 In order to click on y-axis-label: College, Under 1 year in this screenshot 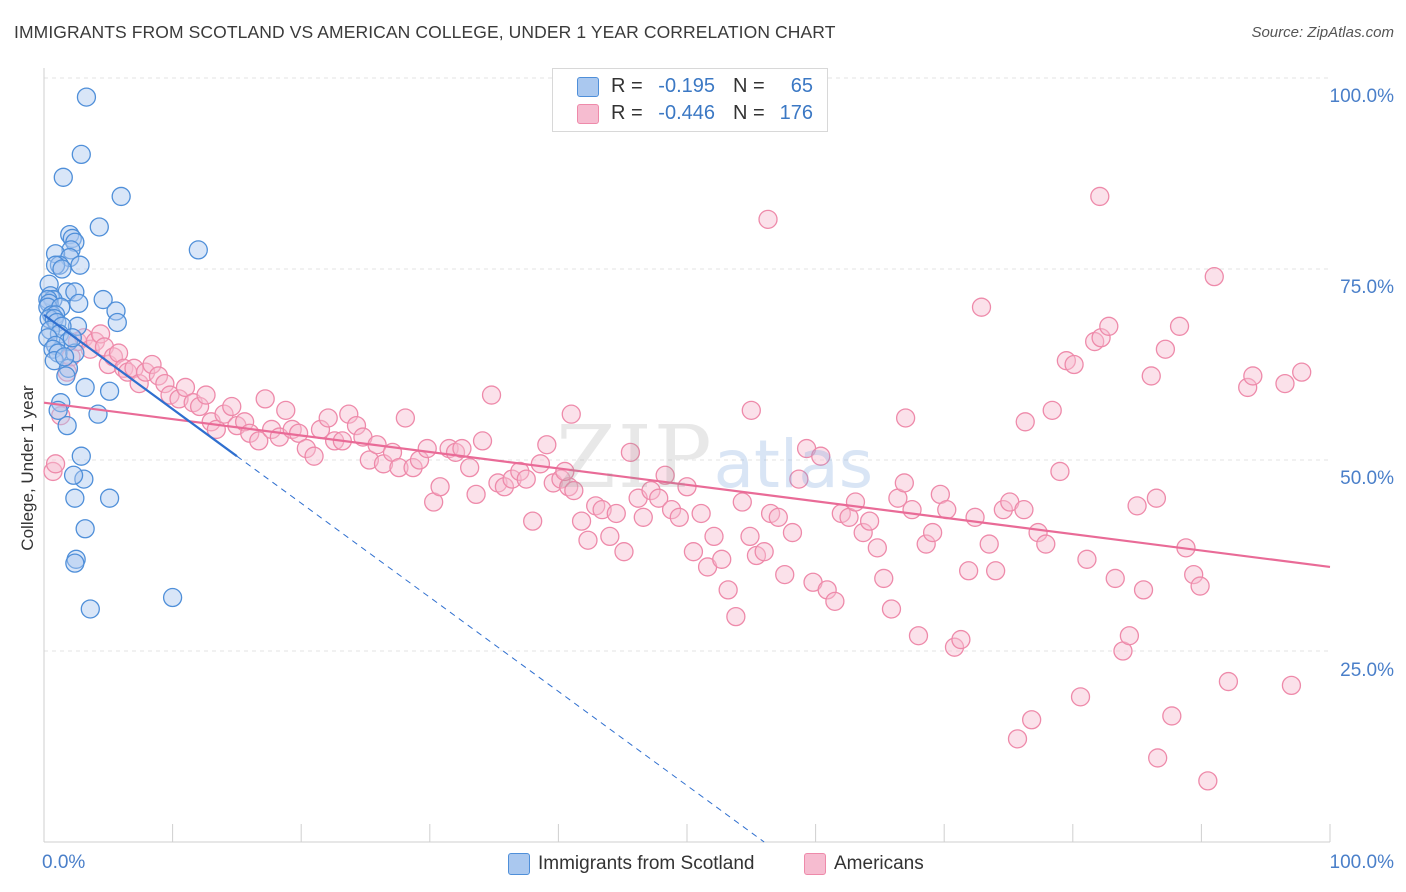, I will do `click(27, 468)`.